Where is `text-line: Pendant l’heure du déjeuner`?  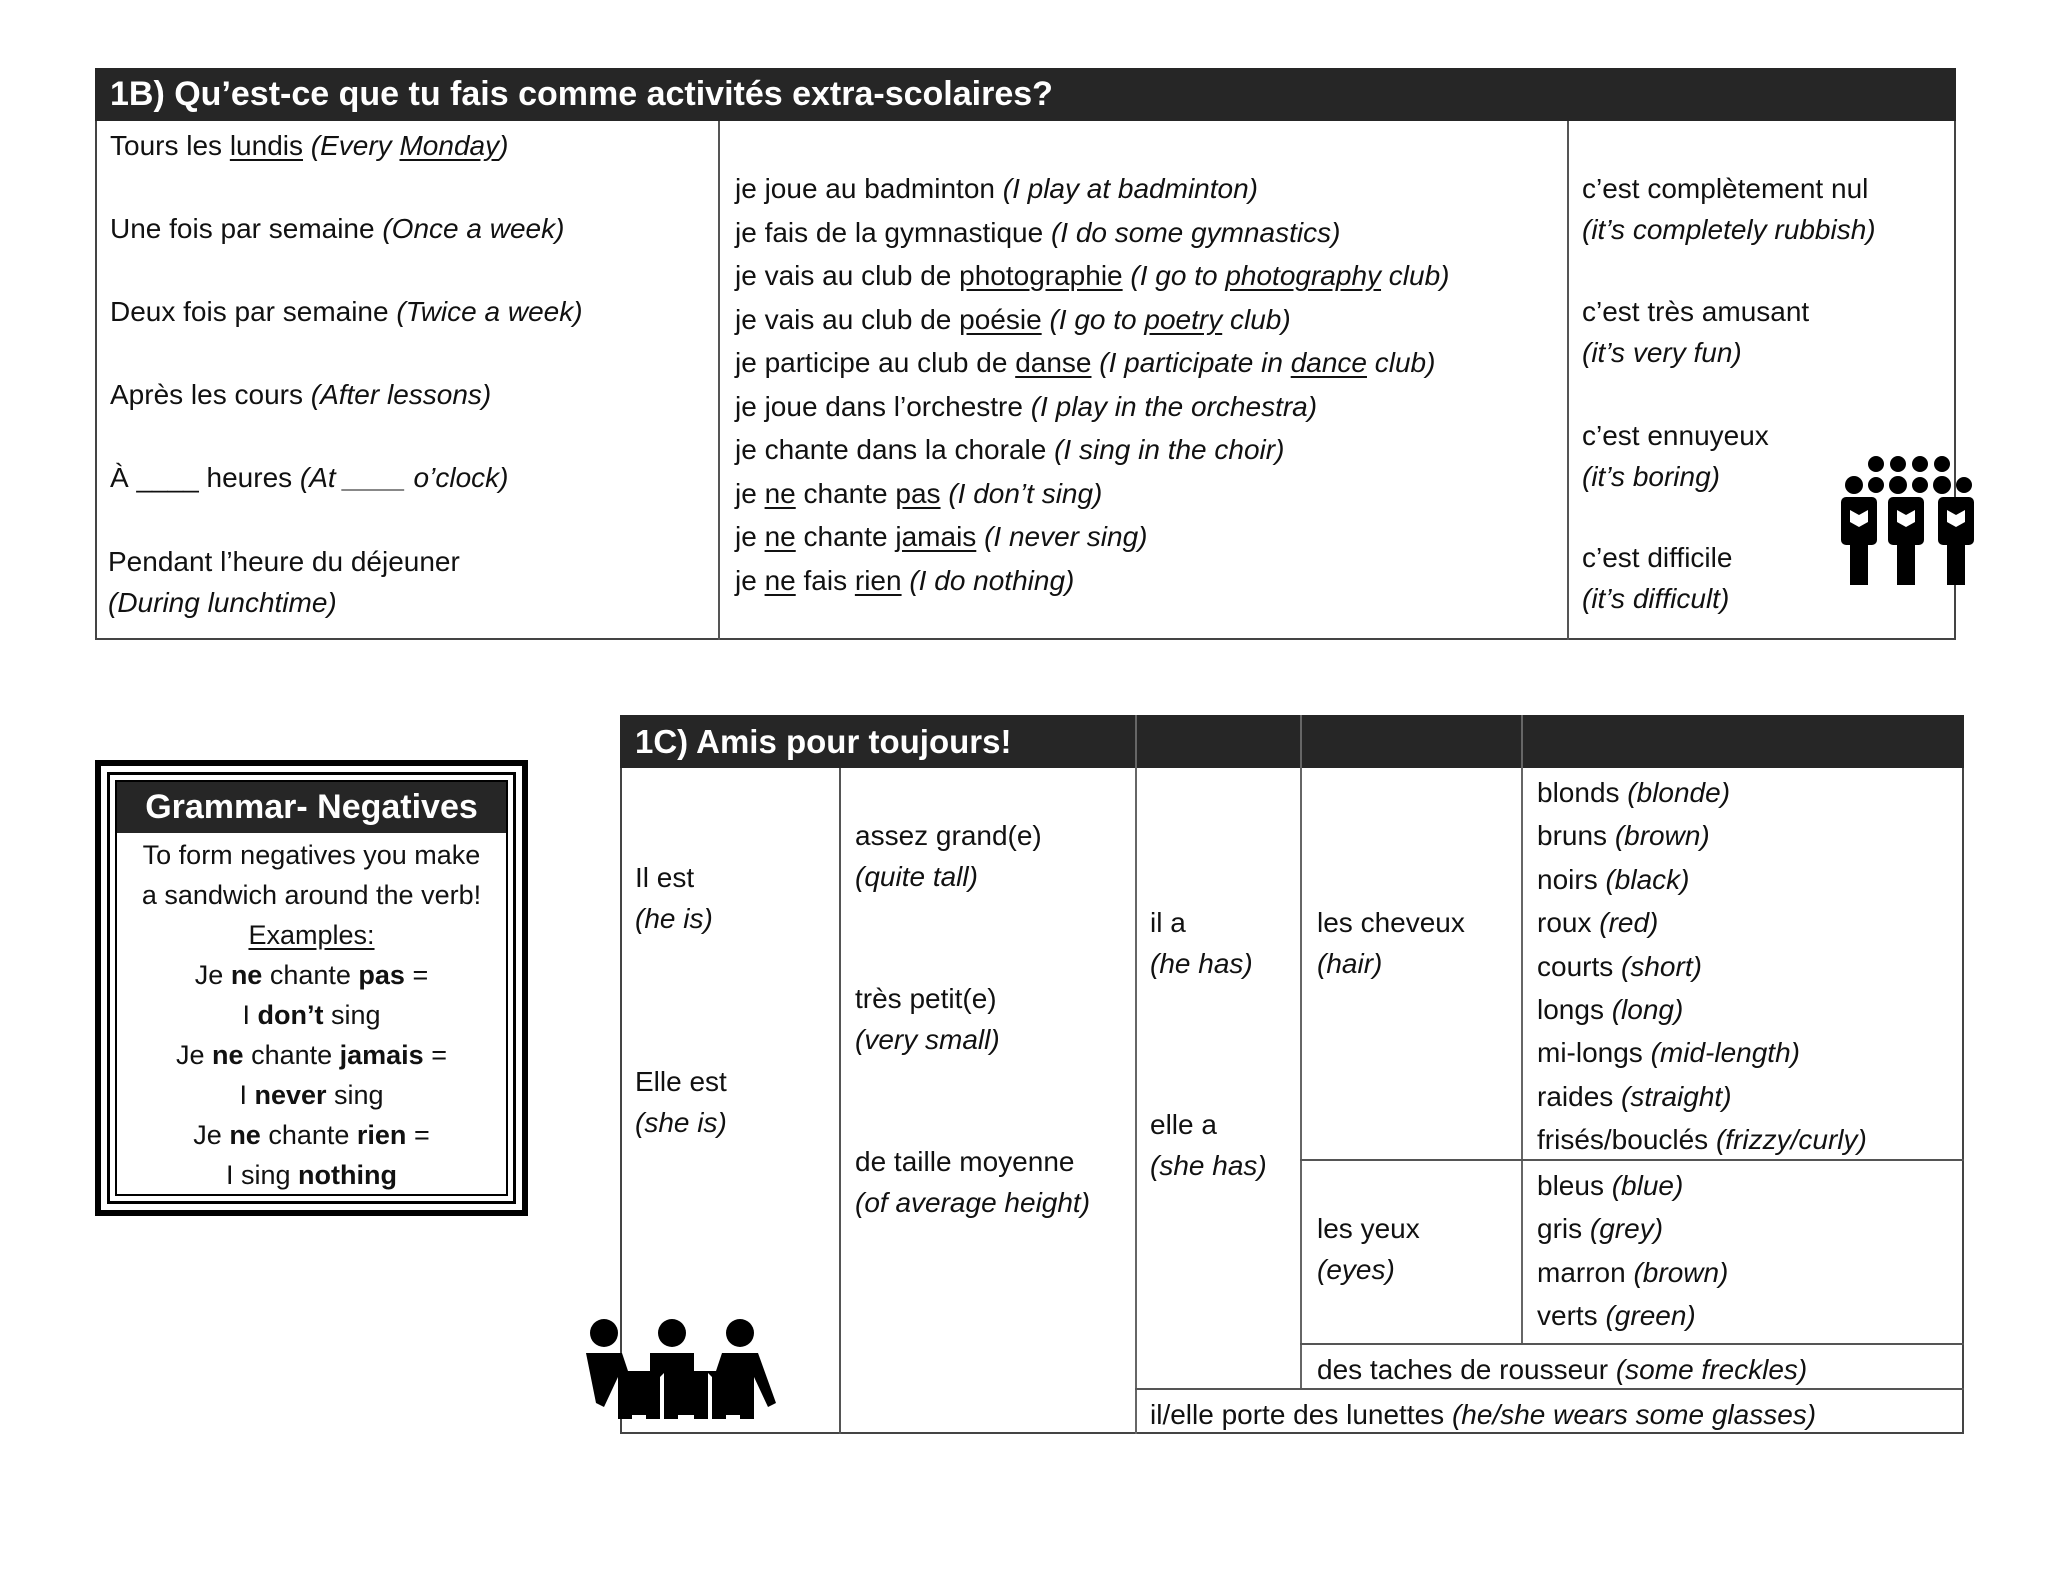
text-line: Pendant l’heure du déjeuner is located at coordinates (284, 561).